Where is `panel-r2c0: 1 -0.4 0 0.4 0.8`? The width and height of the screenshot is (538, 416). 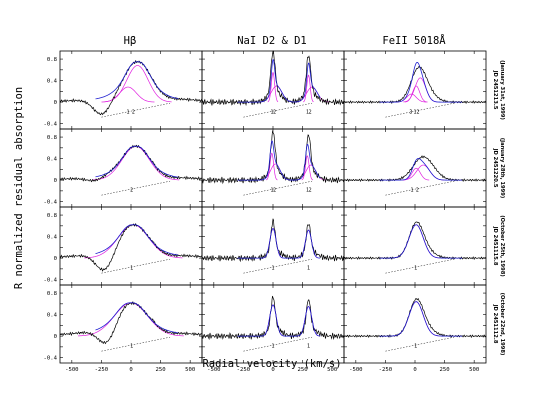 panel-r2c0: 1 -0.4 0 0.4 0.8 is located at coordinates (123, 246).